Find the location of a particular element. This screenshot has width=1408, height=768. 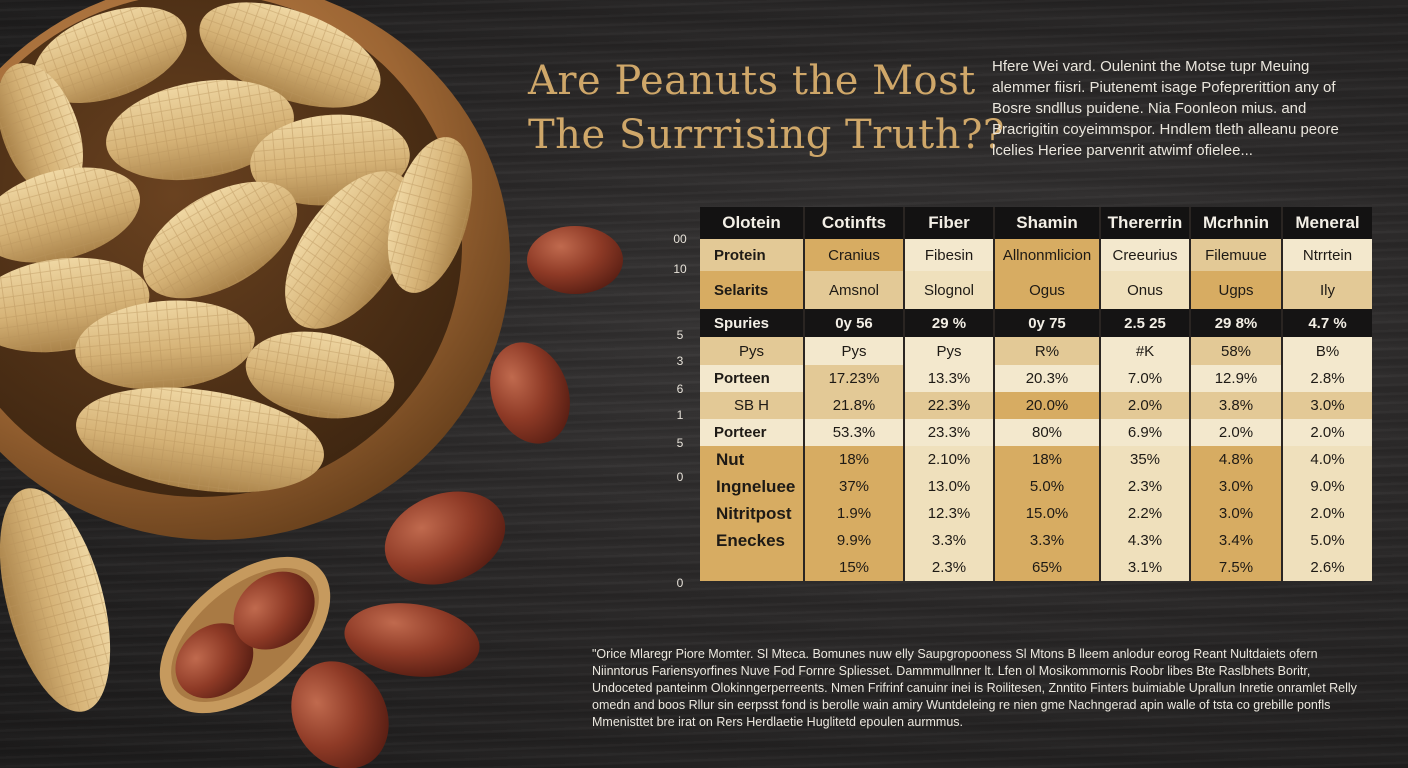

scale-label: 0 is located at coordinates (680, 477).